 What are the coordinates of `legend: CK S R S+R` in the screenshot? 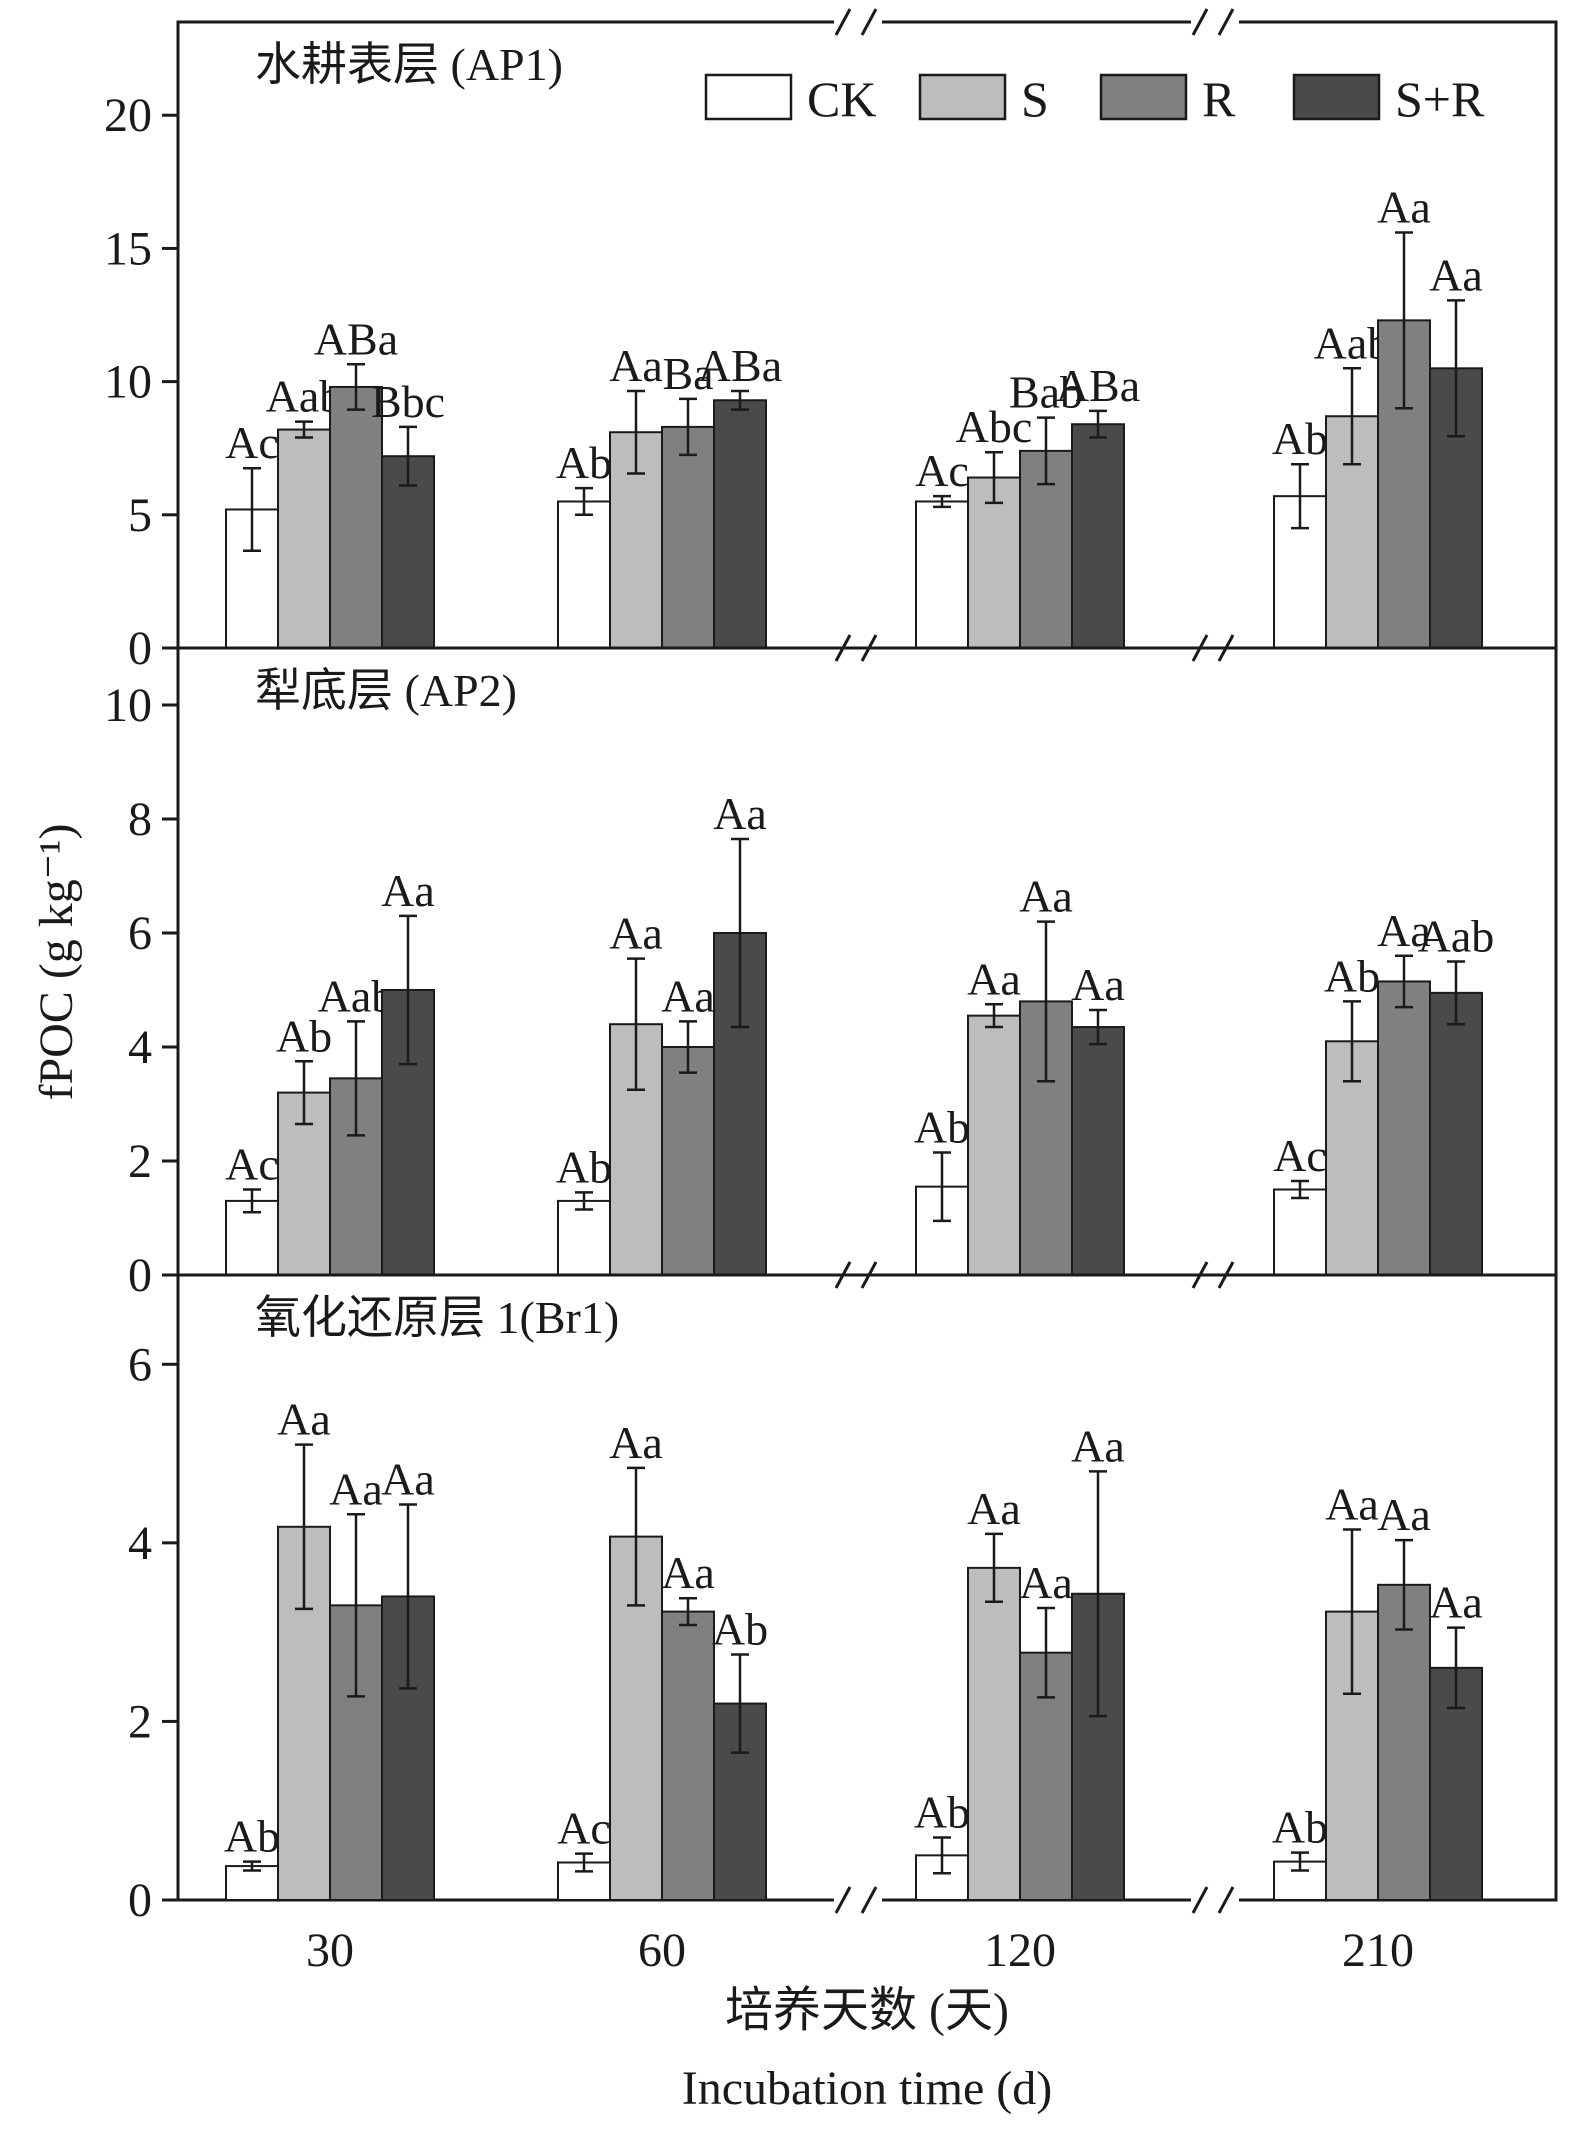 It's located at (1094, 99).